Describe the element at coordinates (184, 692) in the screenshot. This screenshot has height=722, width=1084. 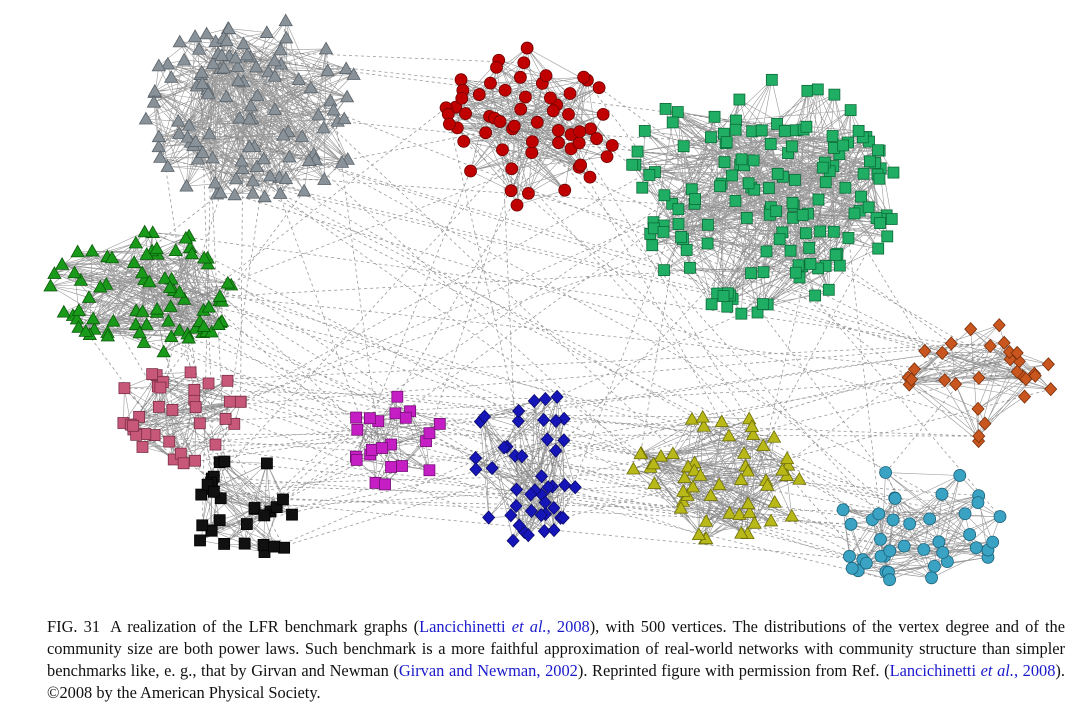
I see `copyright: ©2008 by the American Physical Society.` at that location.